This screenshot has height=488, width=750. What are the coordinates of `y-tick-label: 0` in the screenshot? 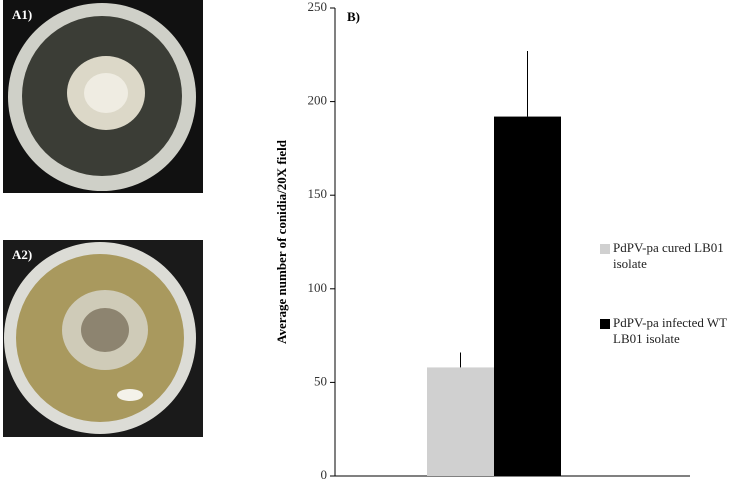 It's located at (324, 474).